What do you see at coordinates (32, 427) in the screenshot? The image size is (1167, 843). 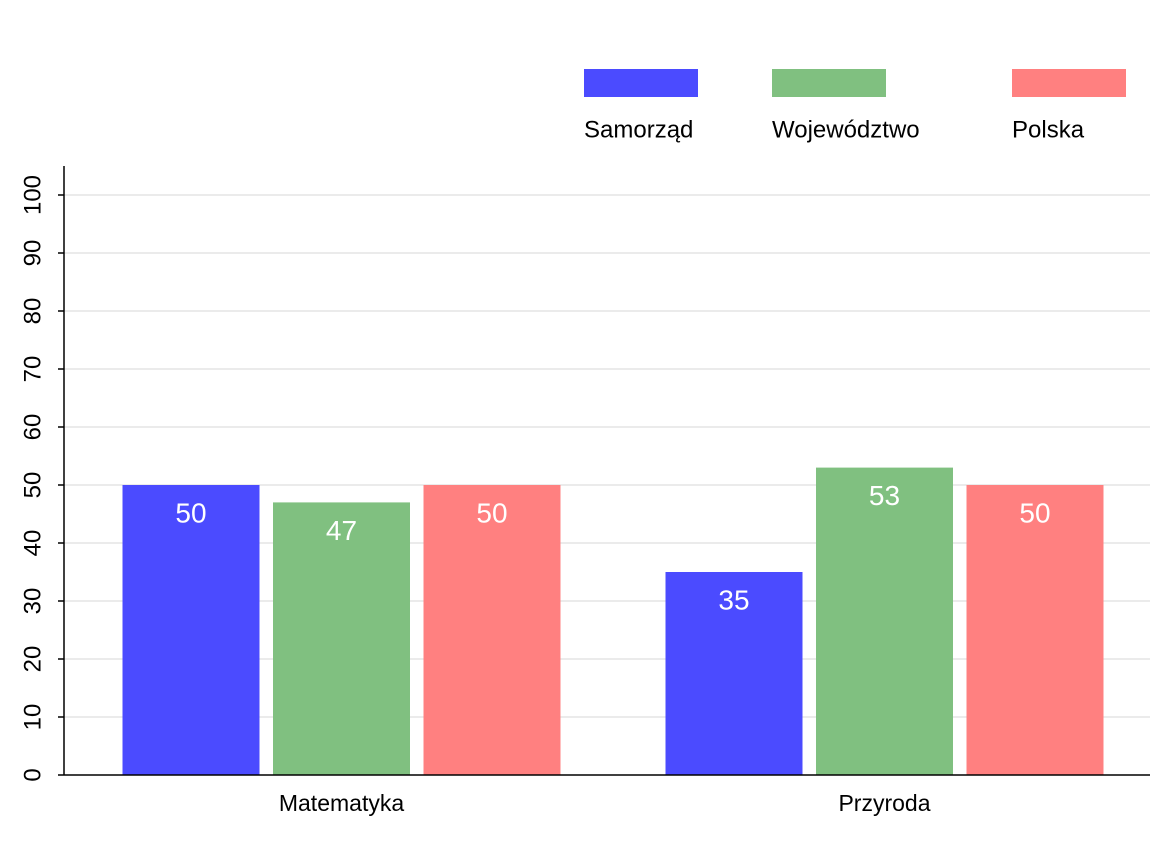 I see `y-tick-label: 60` at bounding box center [32, 427].